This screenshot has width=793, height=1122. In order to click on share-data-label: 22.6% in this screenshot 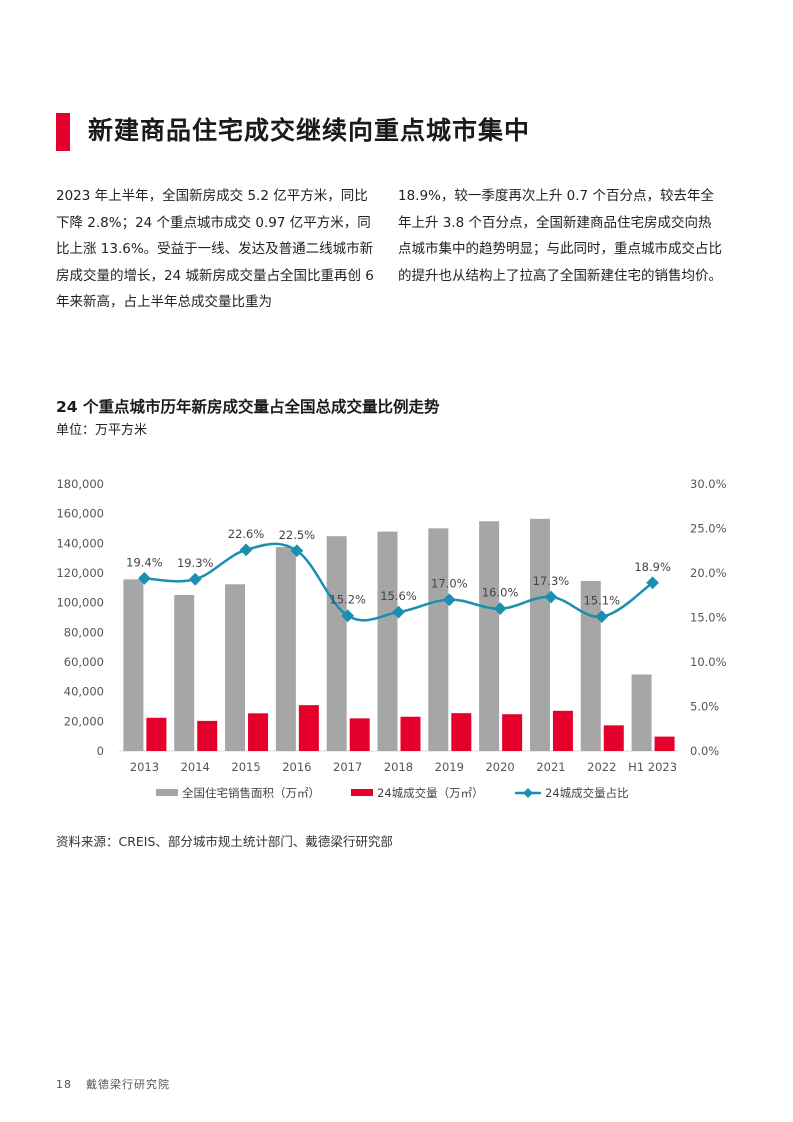, I will do `click(246, 534)`.